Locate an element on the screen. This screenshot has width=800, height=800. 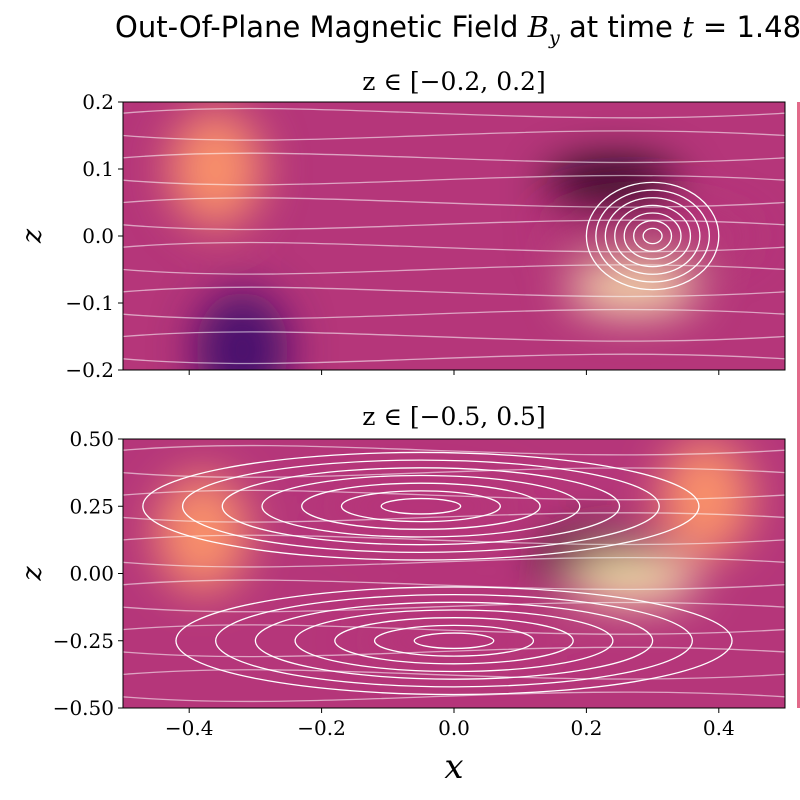
x-axis-label: x is located at coordinates (453, 767).